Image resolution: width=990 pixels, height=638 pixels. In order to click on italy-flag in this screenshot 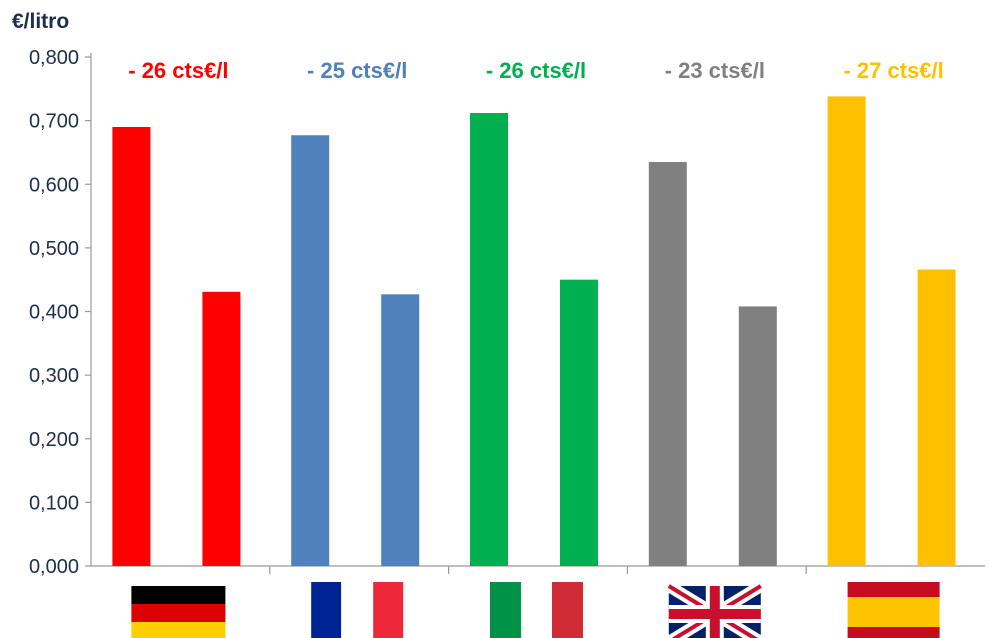, I will do `click(536, 610)`.